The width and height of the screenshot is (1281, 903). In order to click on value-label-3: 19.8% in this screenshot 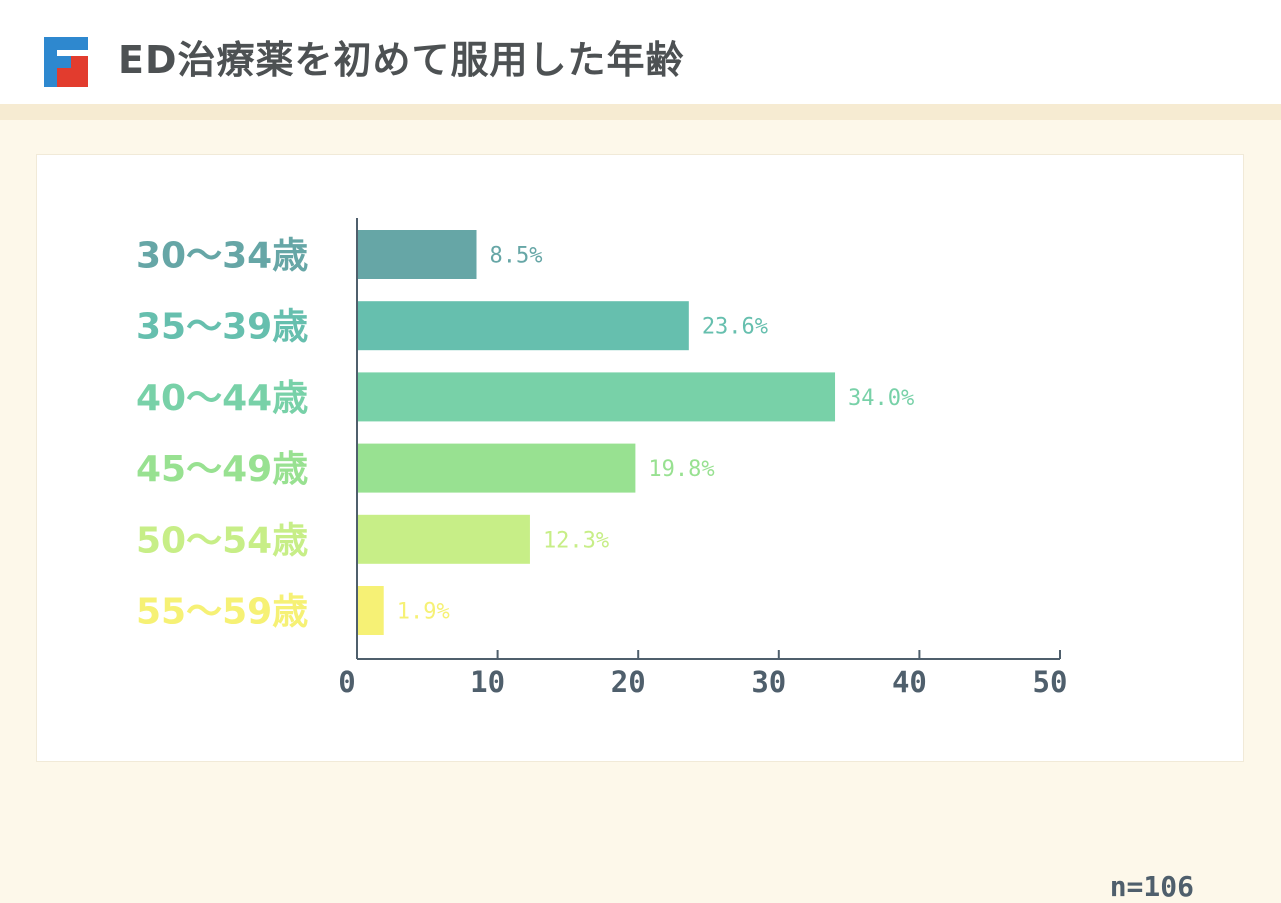, I will do `click(681, 469)`.